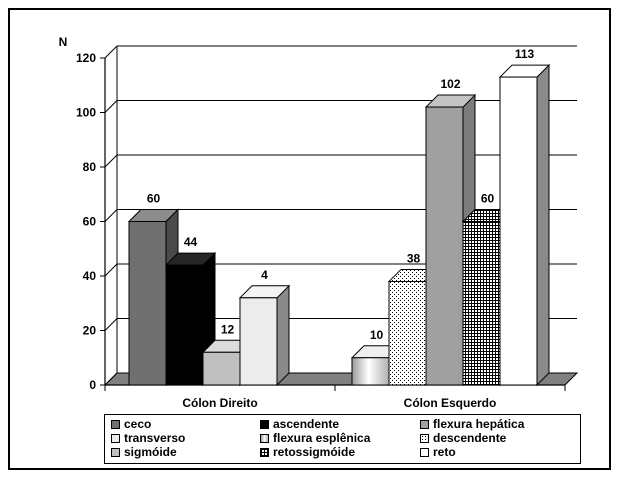  What do you see at coordinates (450, 403) in the screenshot?
I see `x-category-label: Cólon Esquerdo` at bounding box center [450, 403].